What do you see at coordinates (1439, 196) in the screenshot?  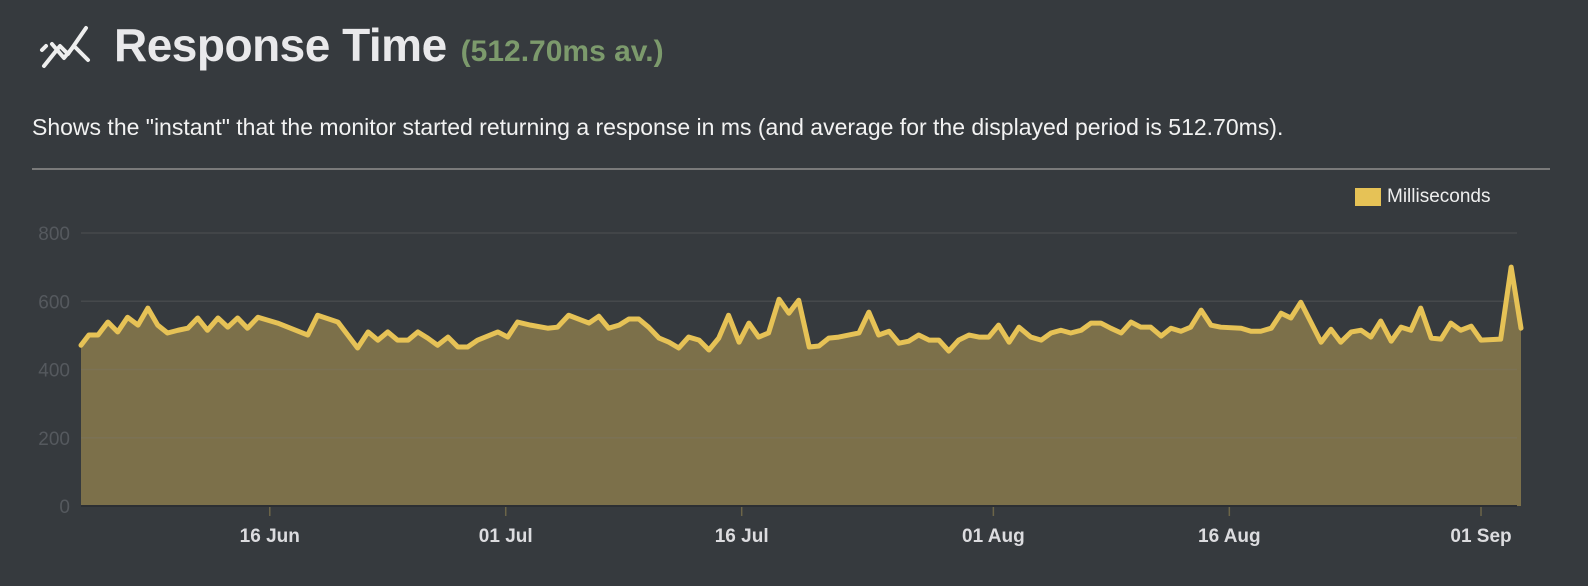 I see `legend-label: Milliseconds` at bounding box center [1439, 196].